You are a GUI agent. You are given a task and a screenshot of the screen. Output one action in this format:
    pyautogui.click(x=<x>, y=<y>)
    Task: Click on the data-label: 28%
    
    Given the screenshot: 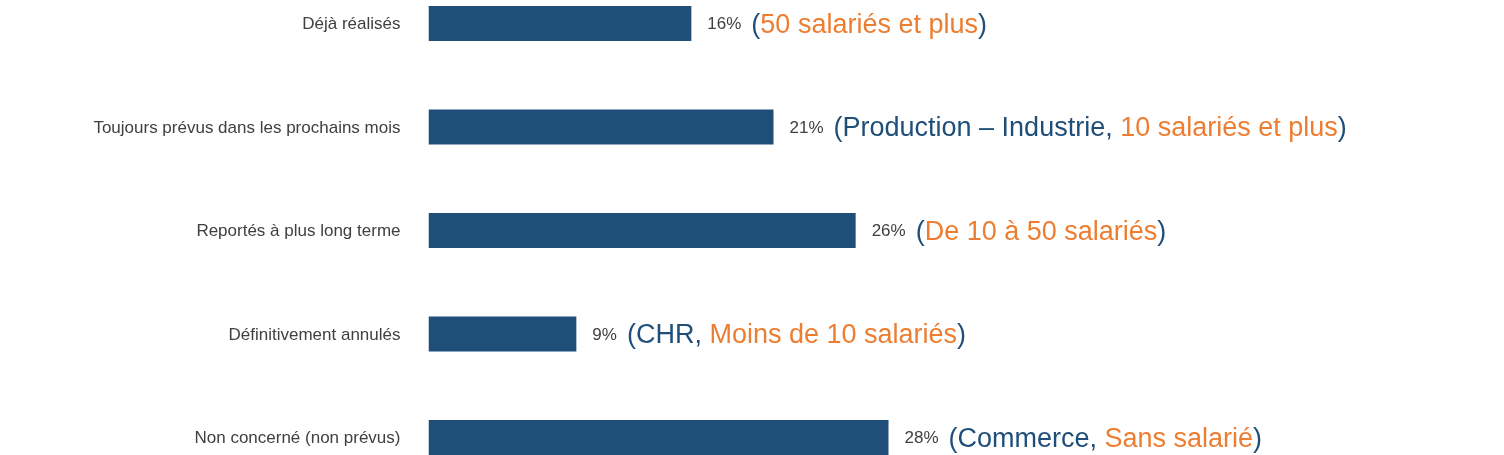 What is the action you would take?
    pyautogui.click(x=921, y=437)
    